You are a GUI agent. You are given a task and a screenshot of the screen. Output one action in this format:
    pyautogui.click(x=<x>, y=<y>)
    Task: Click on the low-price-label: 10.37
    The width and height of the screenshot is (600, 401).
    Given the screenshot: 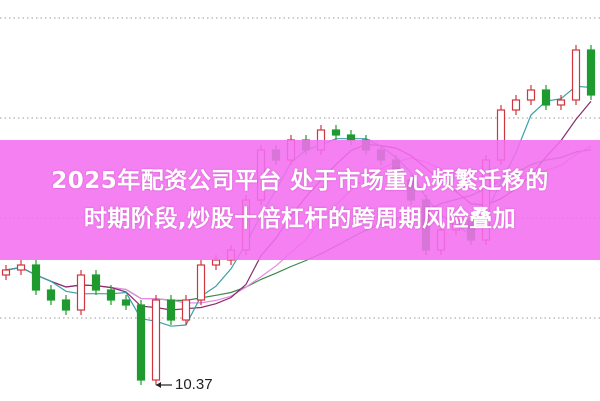 What is the action you would take?
    pyautogui.click(x=194, y=384)
    